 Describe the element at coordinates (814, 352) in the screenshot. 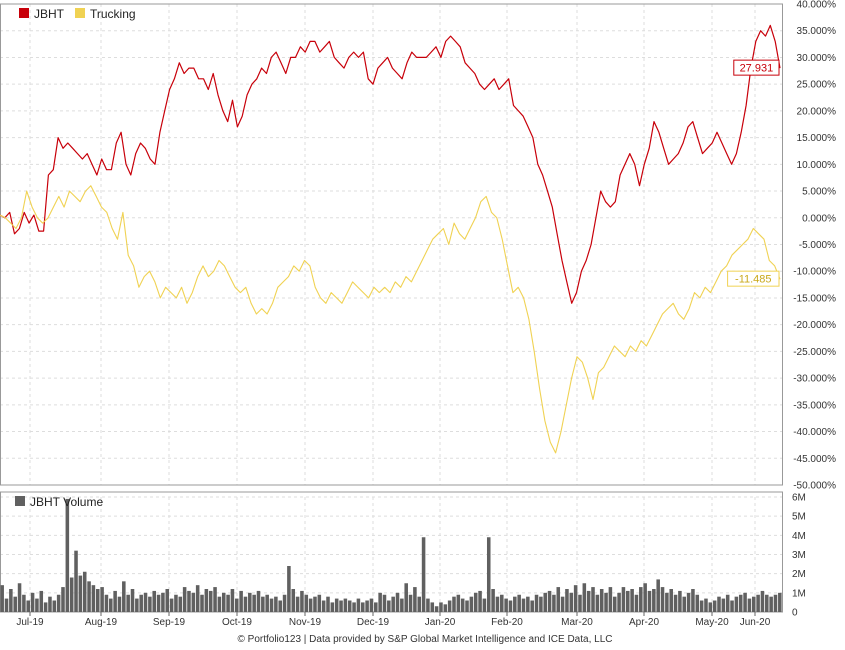

I see `y-tick-label: -25.000%` at that location.